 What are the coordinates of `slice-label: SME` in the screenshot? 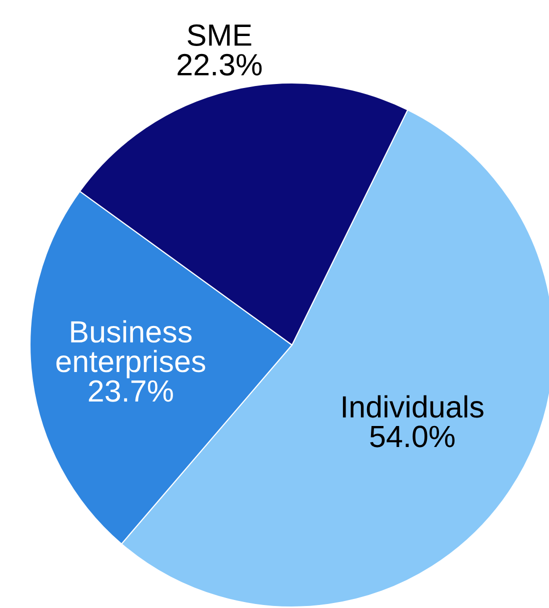 It's located at (220, 35).